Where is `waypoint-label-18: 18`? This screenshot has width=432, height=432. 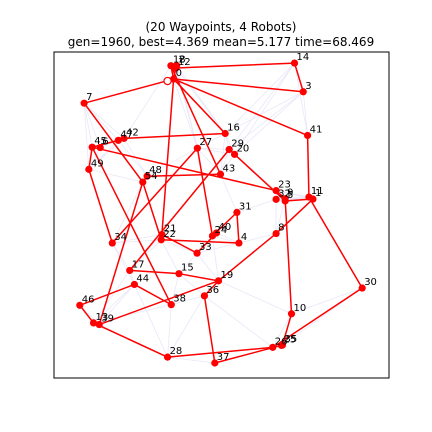 waypoint-label-18: 18 is located at coordinates (179, 60).